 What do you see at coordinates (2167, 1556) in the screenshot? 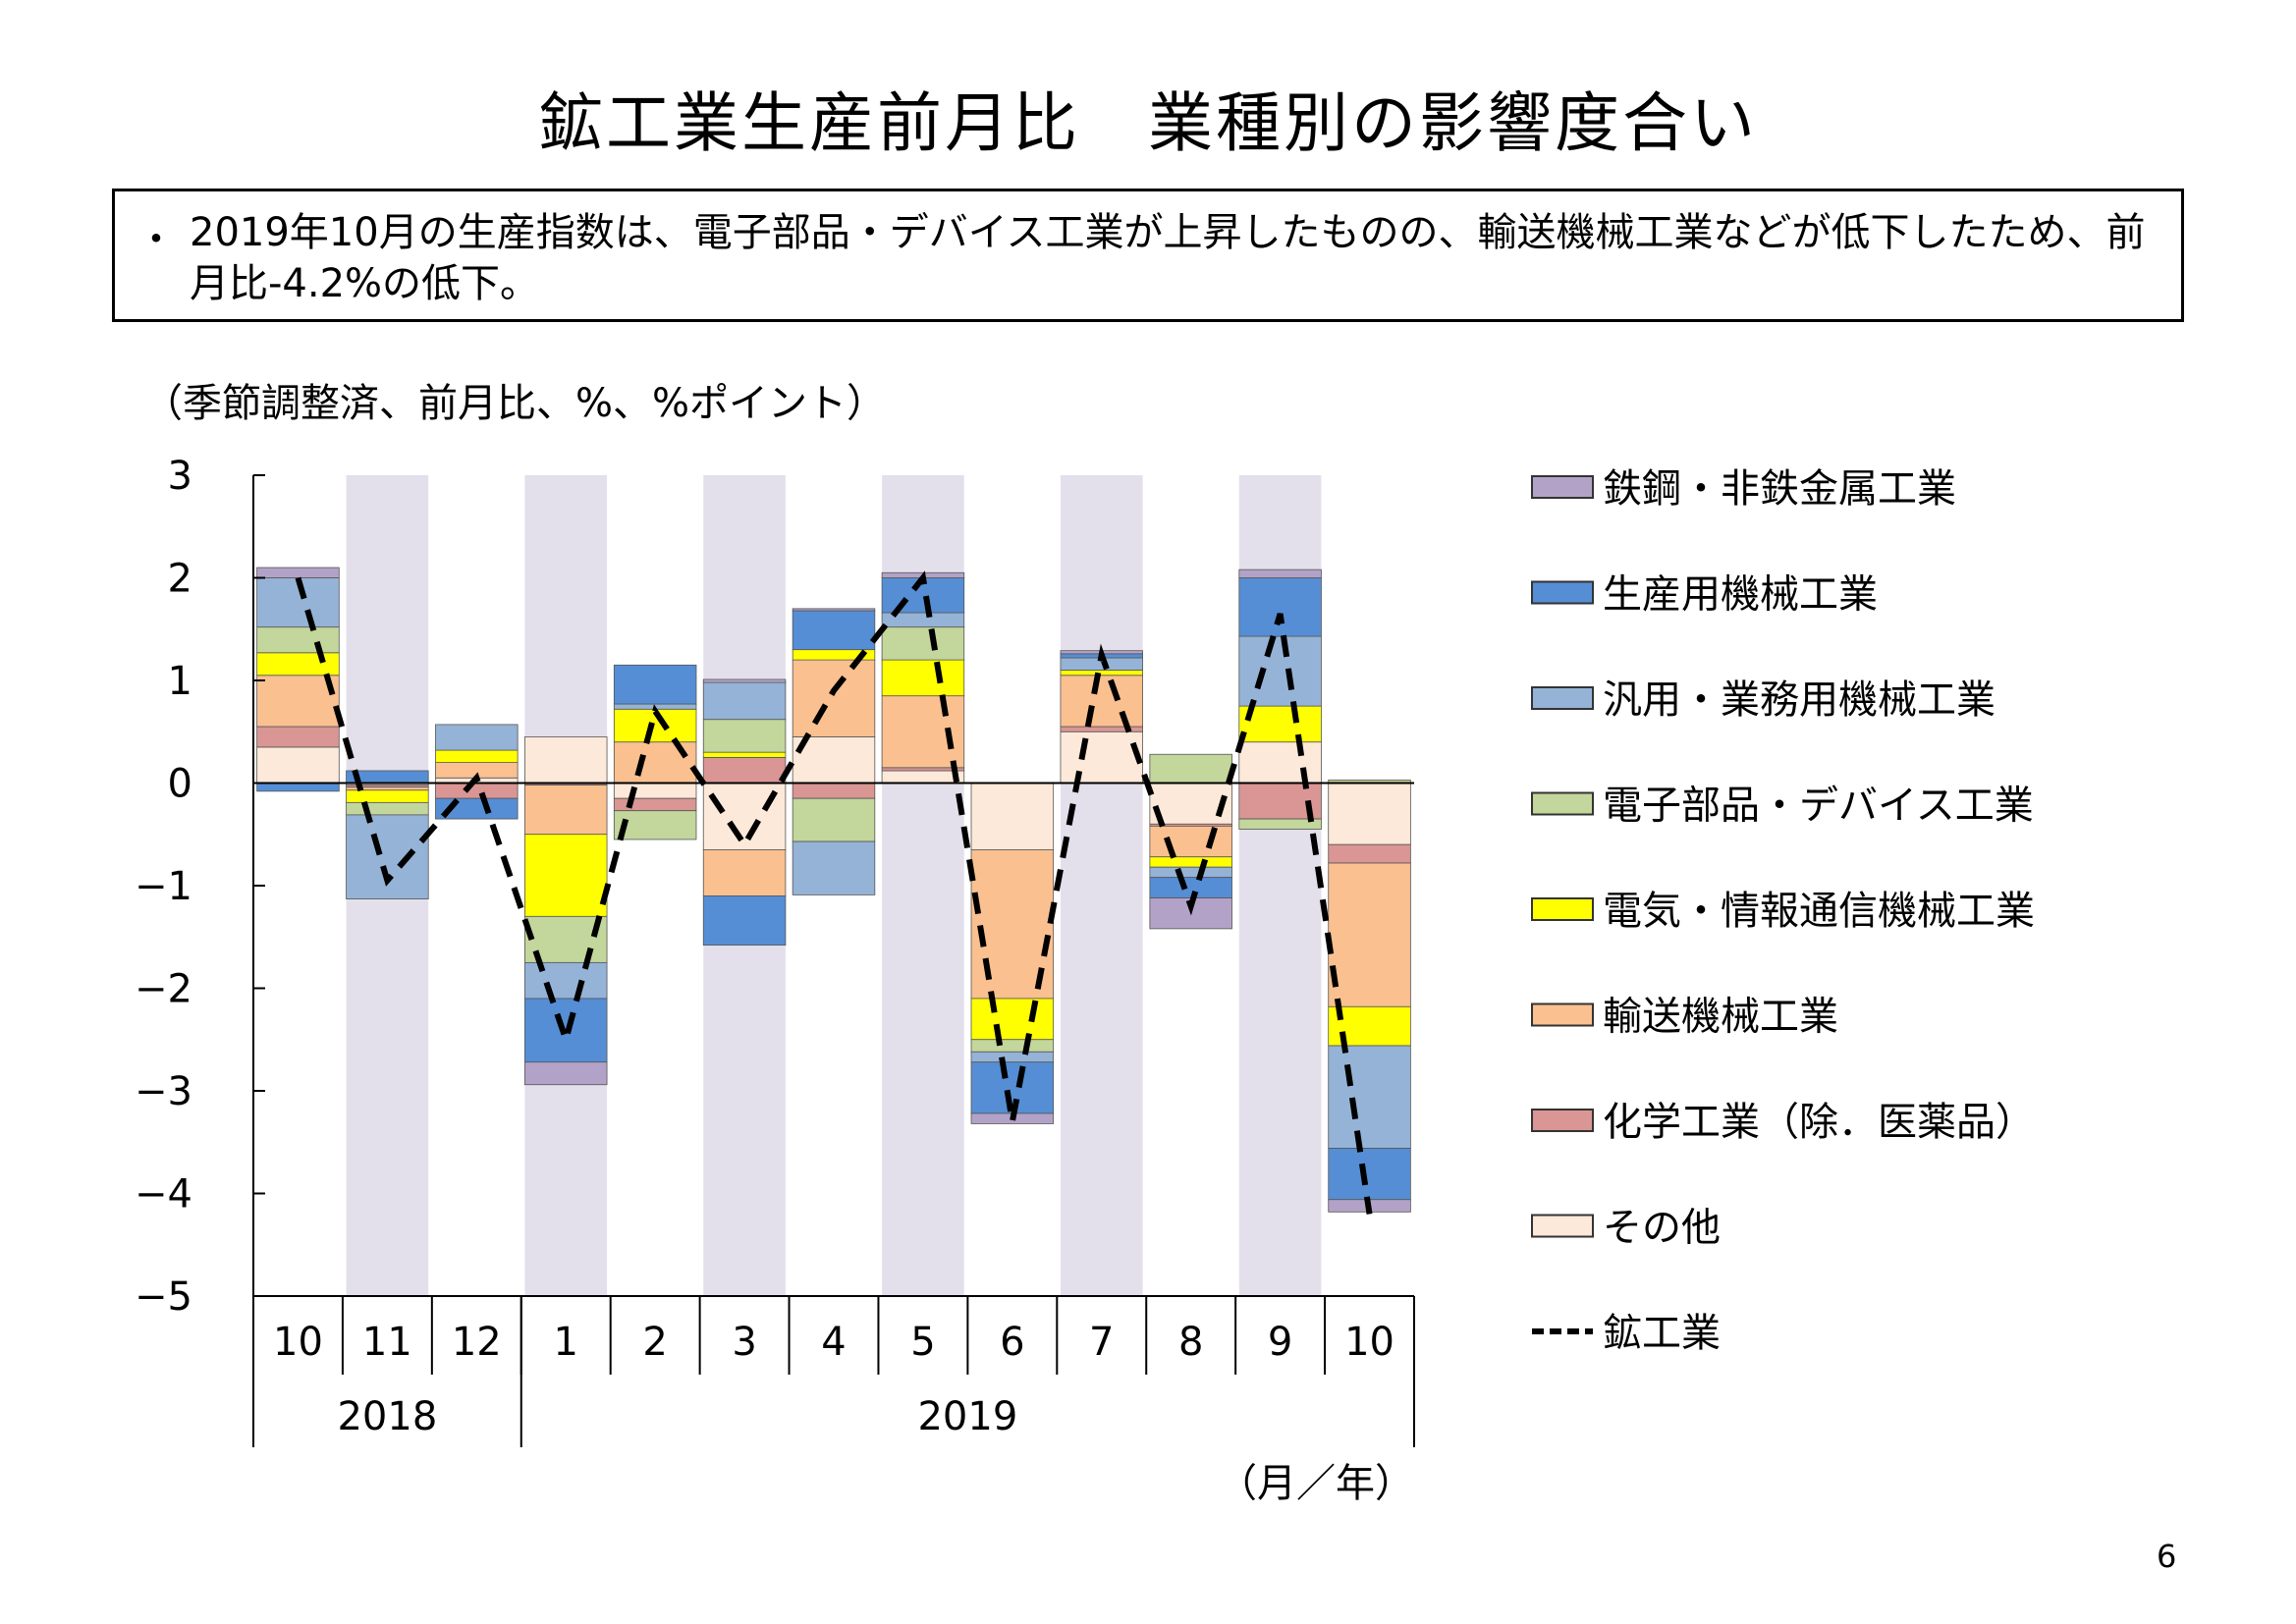
I see `page-number: 6` at bounding box center [2167, 1556].